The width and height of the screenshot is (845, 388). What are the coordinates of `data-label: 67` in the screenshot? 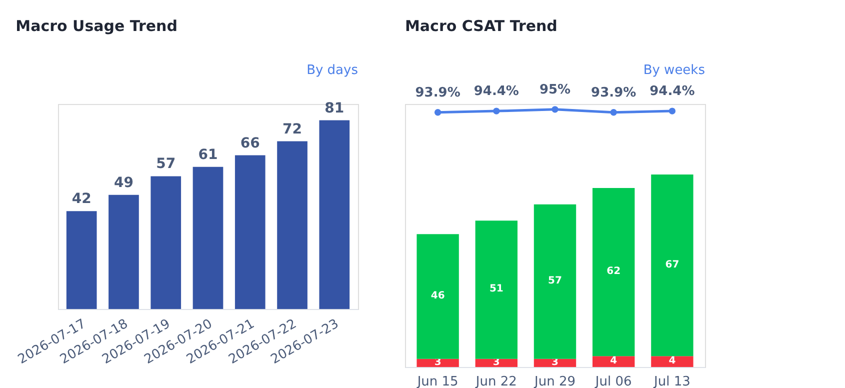 It's located at (672, 264).